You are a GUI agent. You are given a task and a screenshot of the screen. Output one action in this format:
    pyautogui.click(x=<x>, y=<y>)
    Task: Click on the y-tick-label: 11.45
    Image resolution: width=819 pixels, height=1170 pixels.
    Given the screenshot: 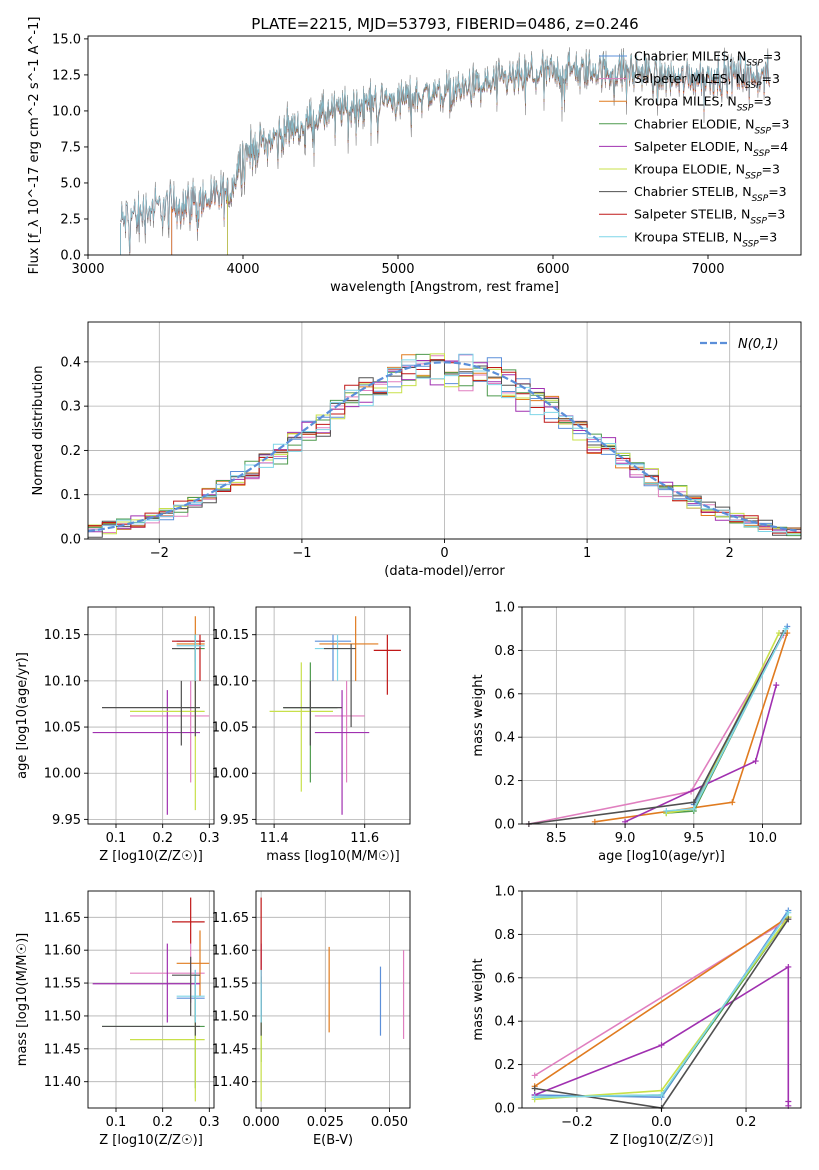 What is the action you would take?
    pyautogui.click(x=230, y=1049)
    